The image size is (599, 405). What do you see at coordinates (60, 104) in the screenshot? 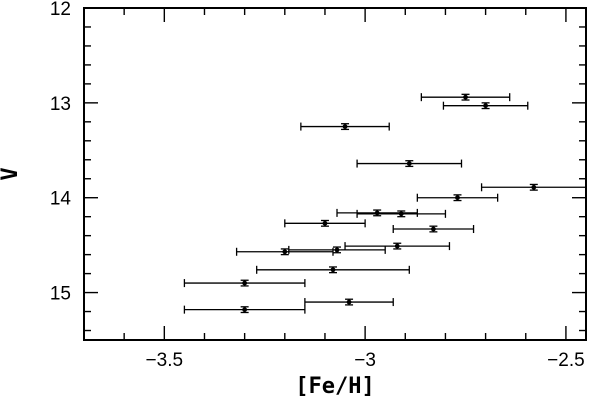
I see `y-tick-label: 13` at bounding box center [60, 104].